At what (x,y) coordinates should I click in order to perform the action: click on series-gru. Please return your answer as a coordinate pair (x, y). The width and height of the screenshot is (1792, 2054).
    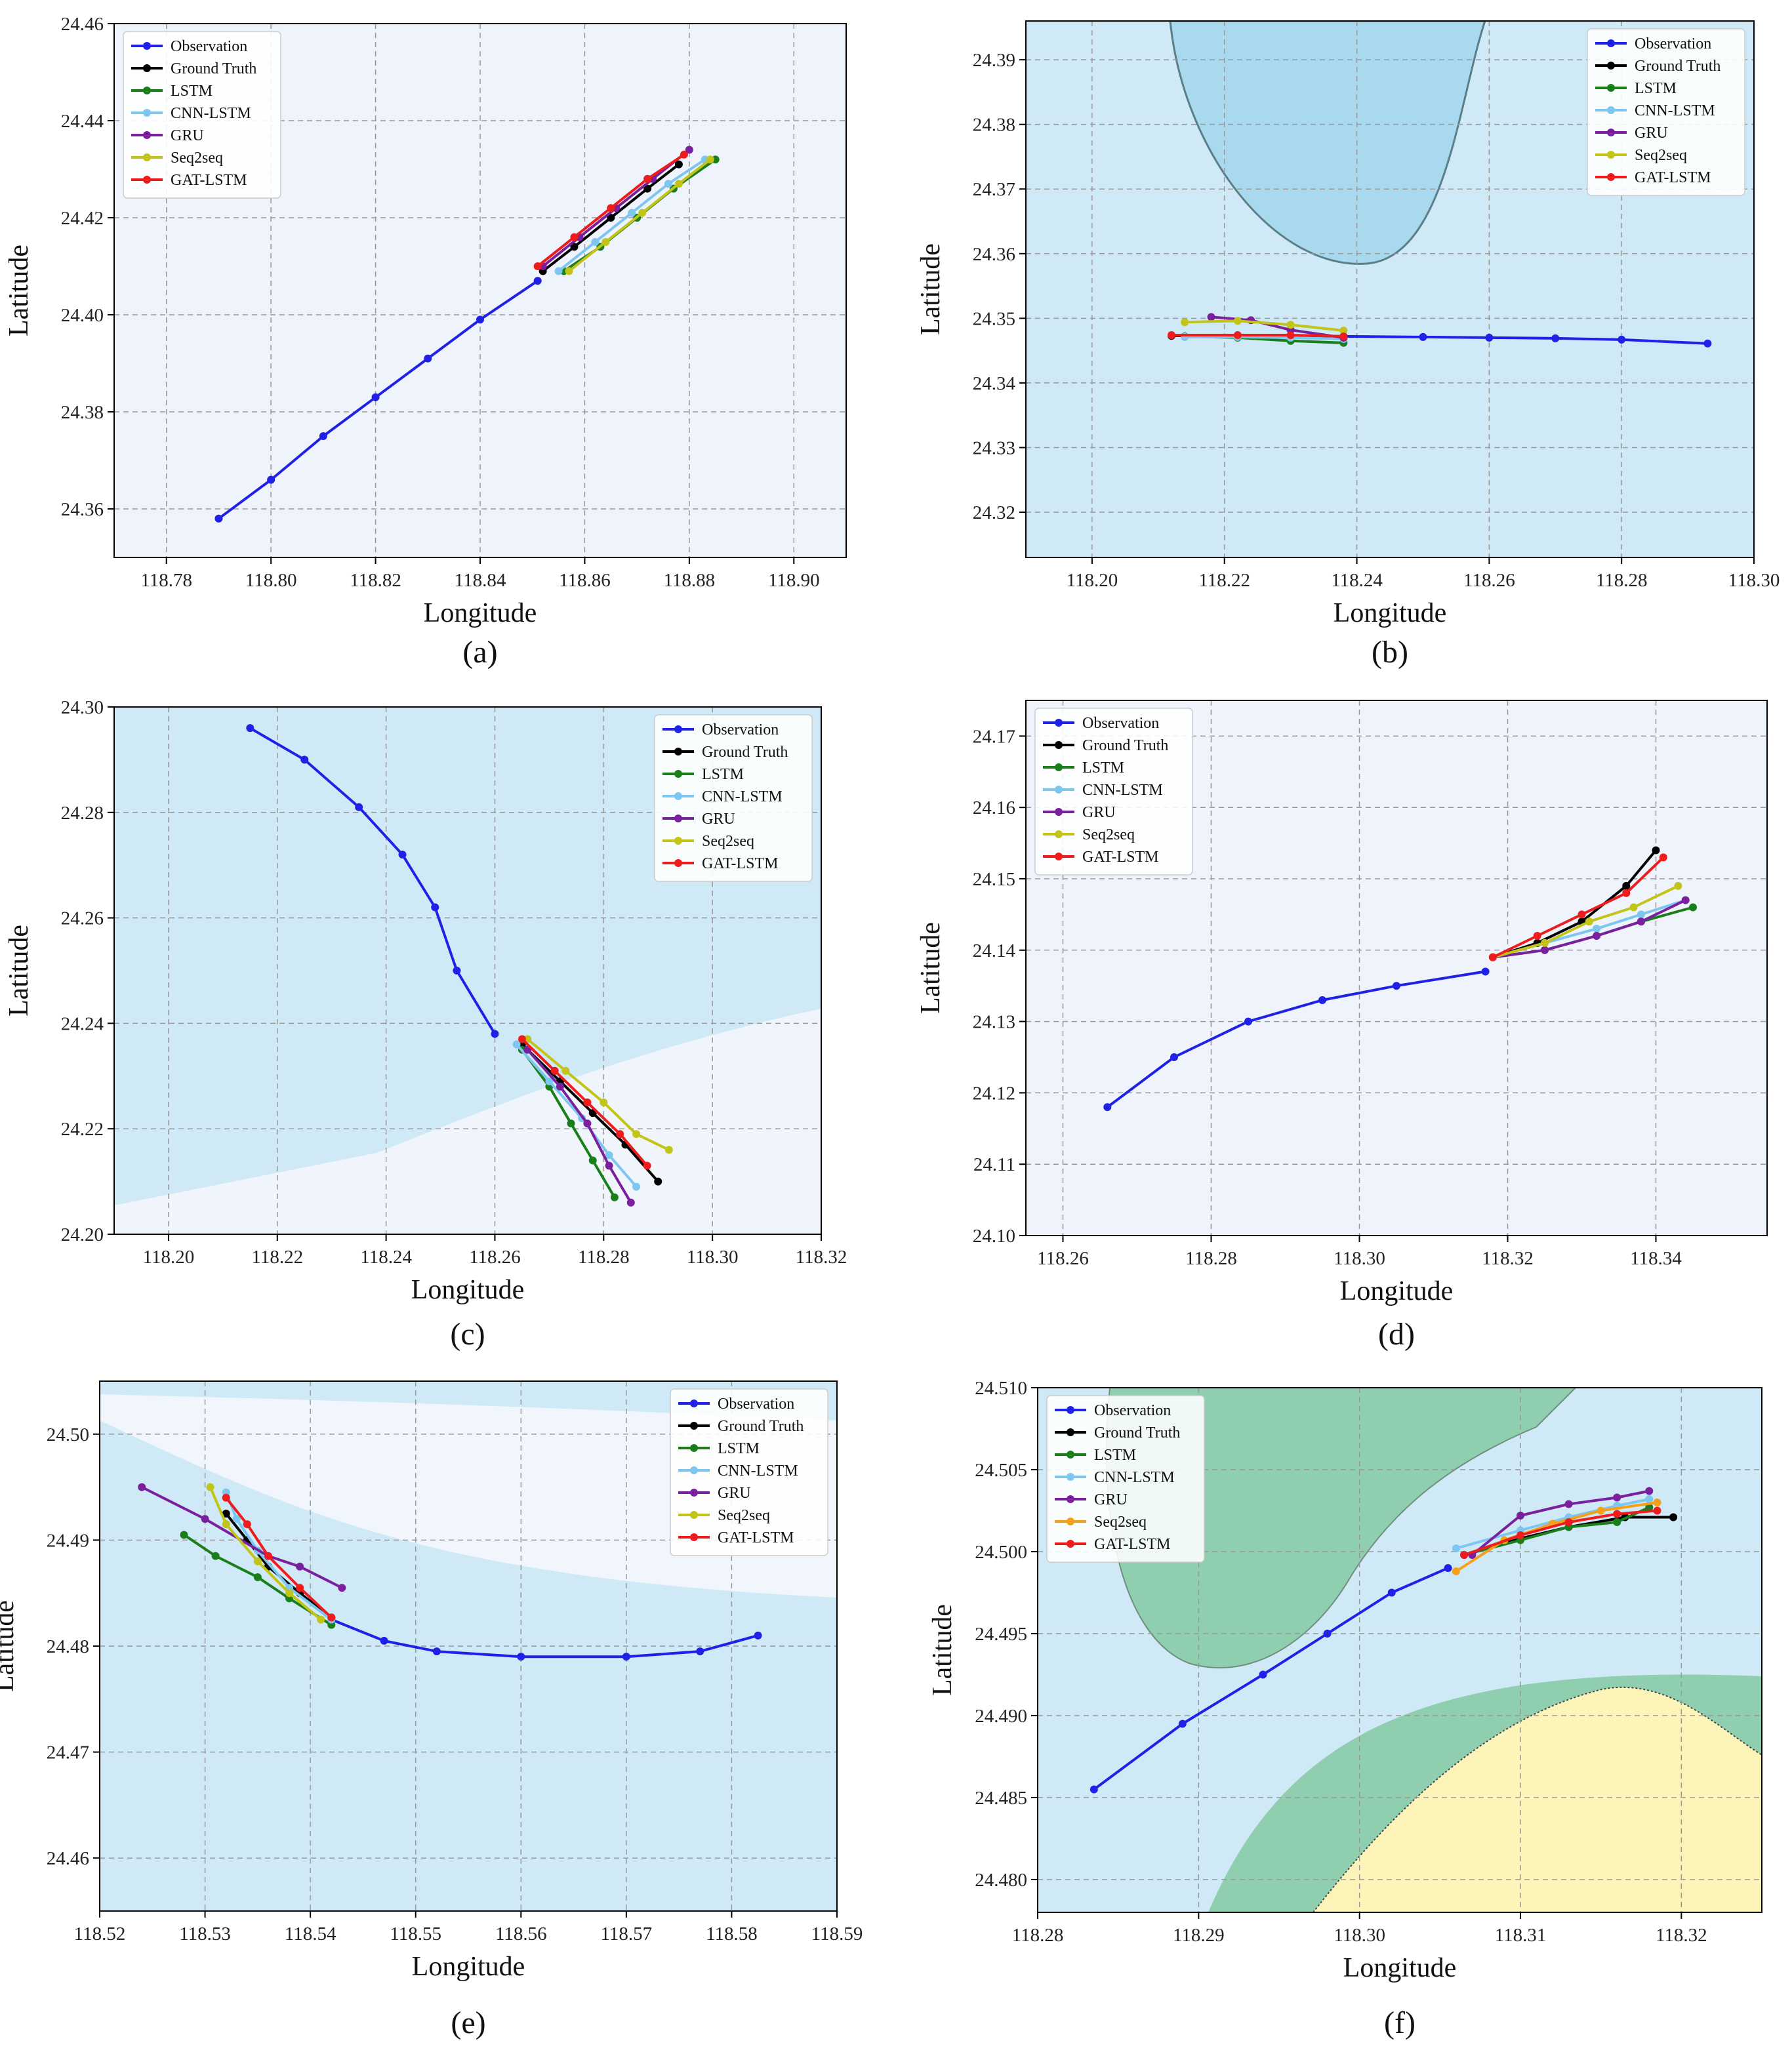
    Looking at the image, I should click on (1561, 1523).